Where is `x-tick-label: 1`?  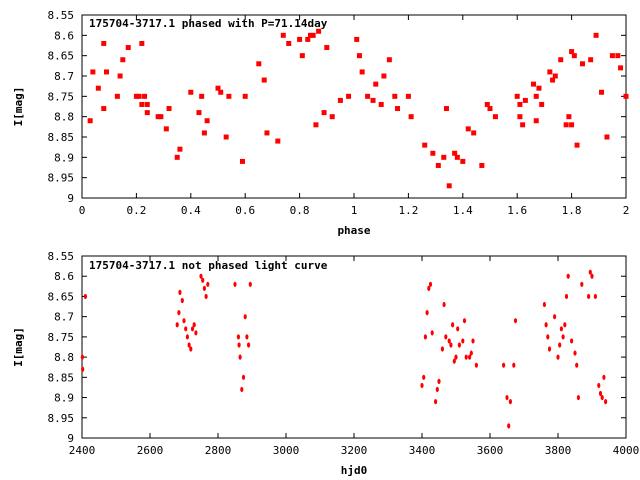
x-tick-label: 1 is located at coordinates (354, 210).